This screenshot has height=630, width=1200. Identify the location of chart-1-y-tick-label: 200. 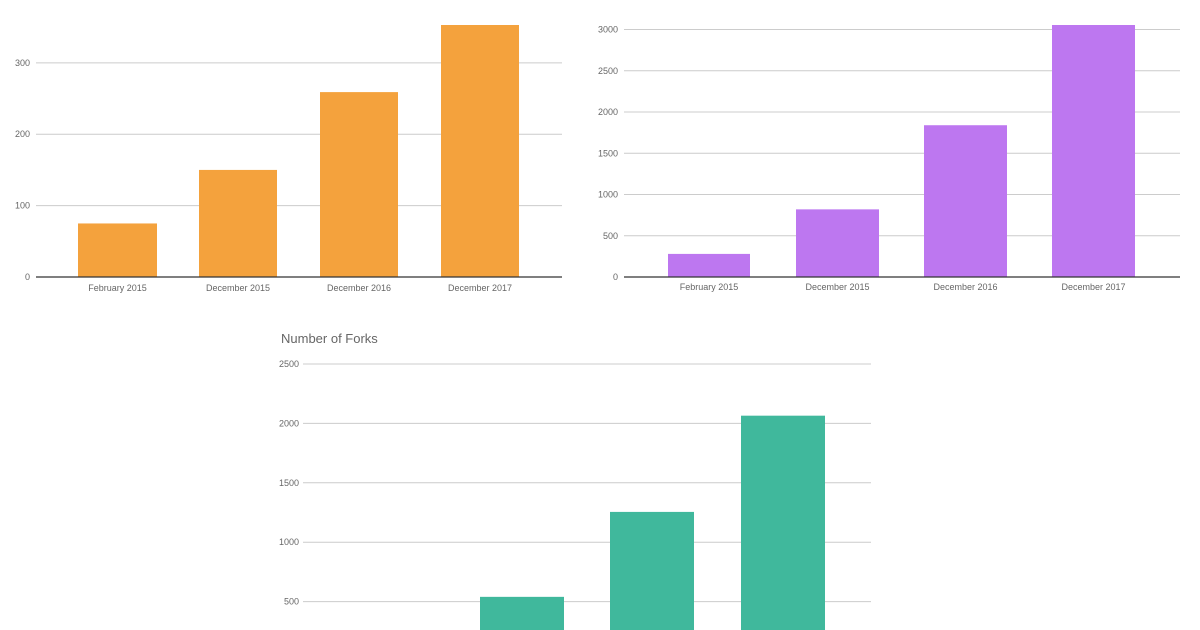
(22, 134).